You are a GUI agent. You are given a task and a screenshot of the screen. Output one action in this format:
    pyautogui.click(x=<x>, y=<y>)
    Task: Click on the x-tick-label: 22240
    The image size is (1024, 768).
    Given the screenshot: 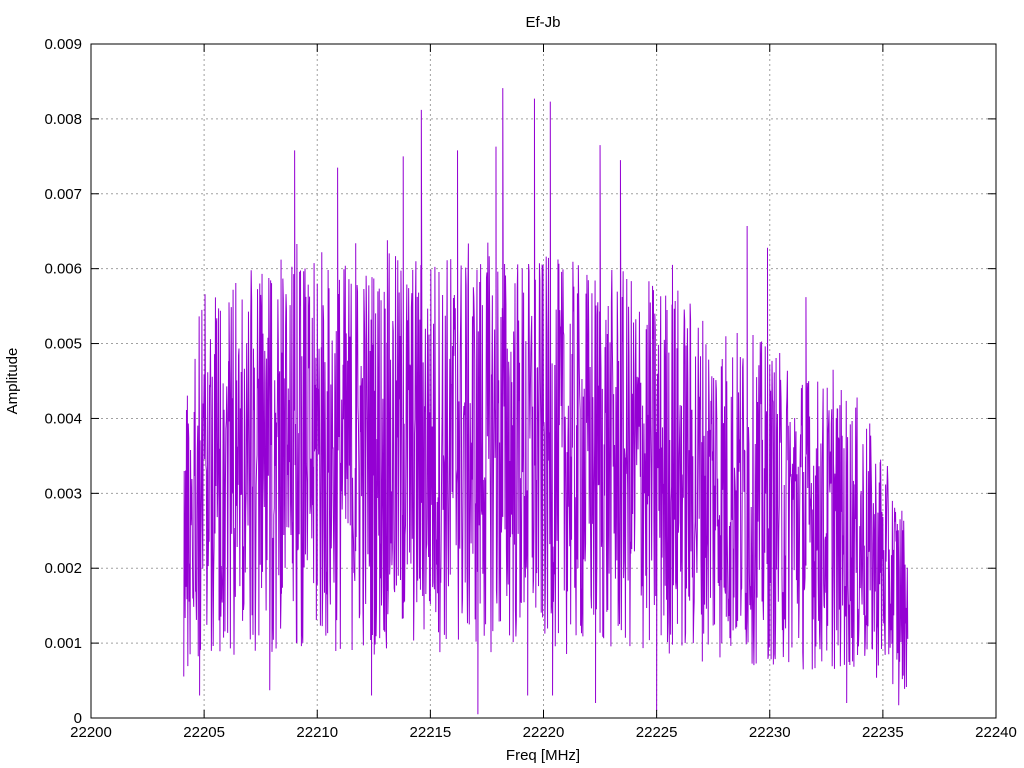 What is the action you would take?
    pyautogui.click(x=996, y=732)
    